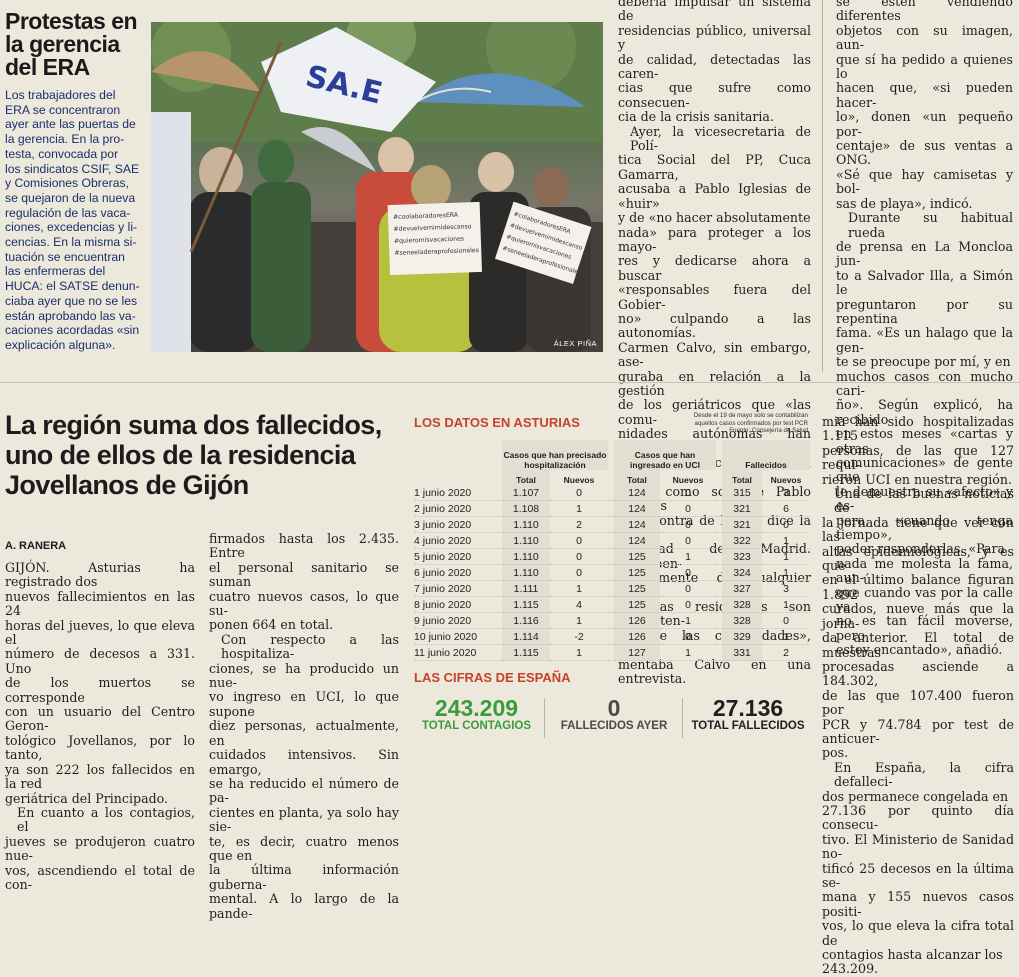 The height and width of the screenshot is (977, 1019). Describe the element at coordinates (612, 588) in the screenshot. I see `table-row: 7 junio 2020 1.111 1 125 0 327 3` at that location.